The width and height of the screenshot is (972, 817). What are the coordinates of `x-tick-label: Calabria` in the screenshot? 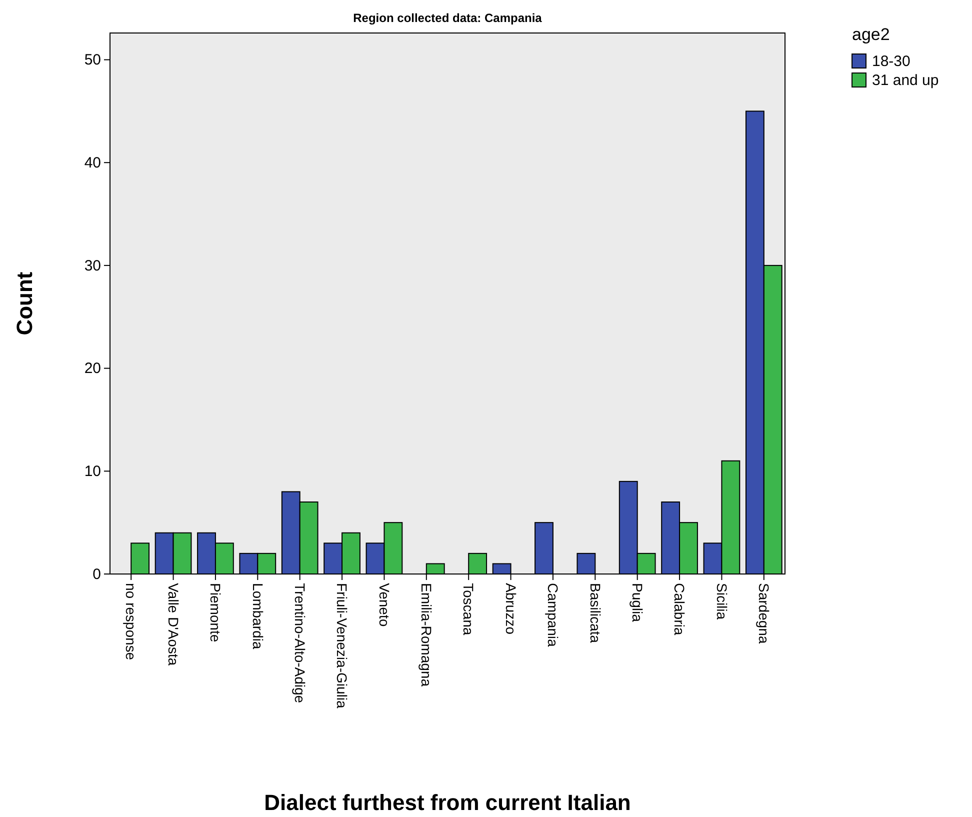 It's located at (680, 609).